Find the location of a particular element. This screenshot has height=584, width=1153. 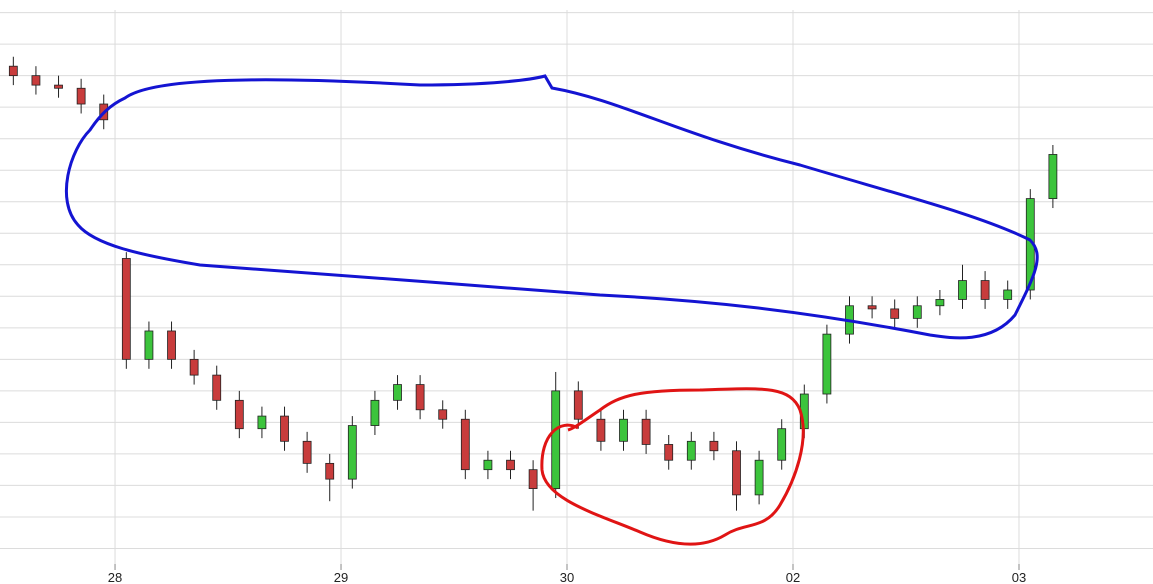

x-tick-label: 03 is located at coordinates (1019, 577).